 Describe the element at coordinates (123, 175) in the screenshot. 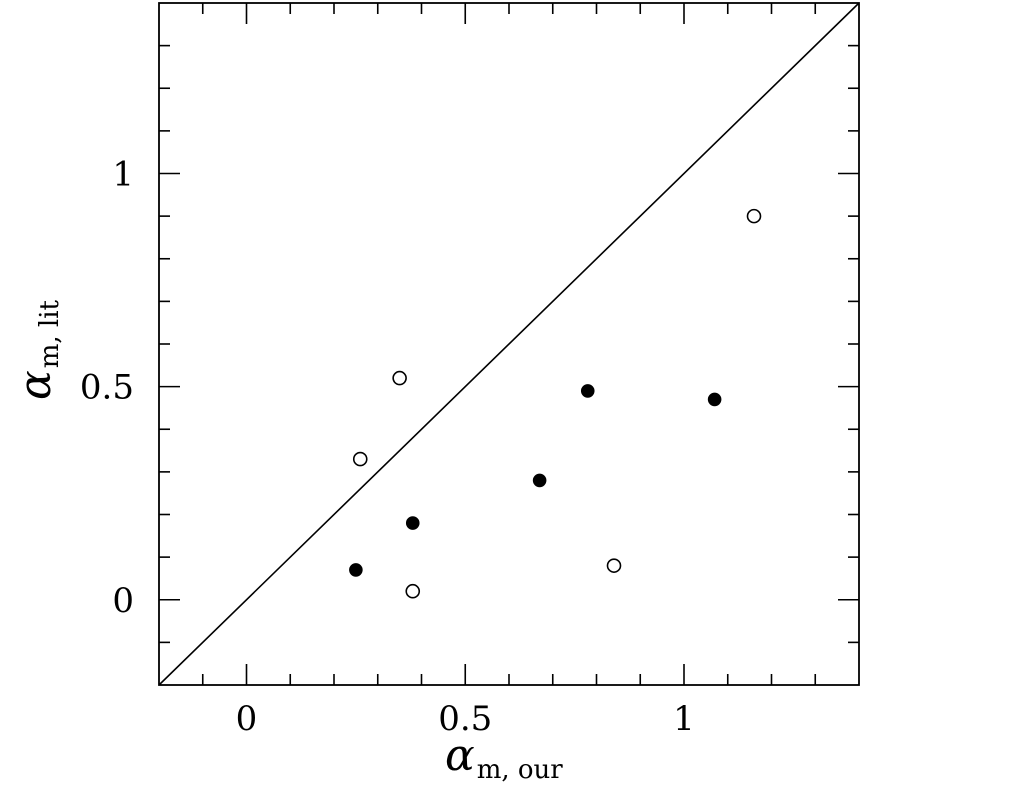

I see `y-tick-label: 1` at that location.